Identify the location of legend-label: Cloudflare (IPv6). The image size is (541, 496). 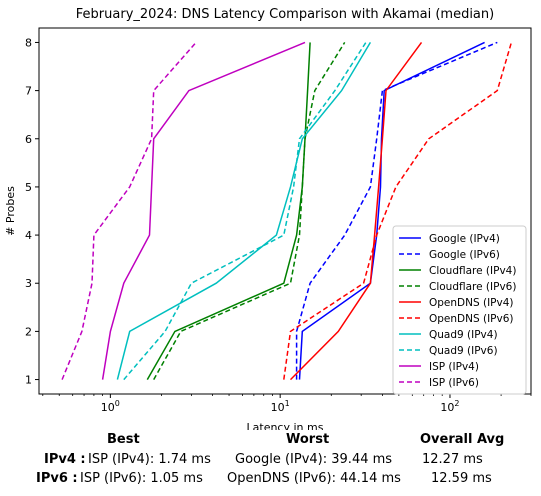
(472, 287).